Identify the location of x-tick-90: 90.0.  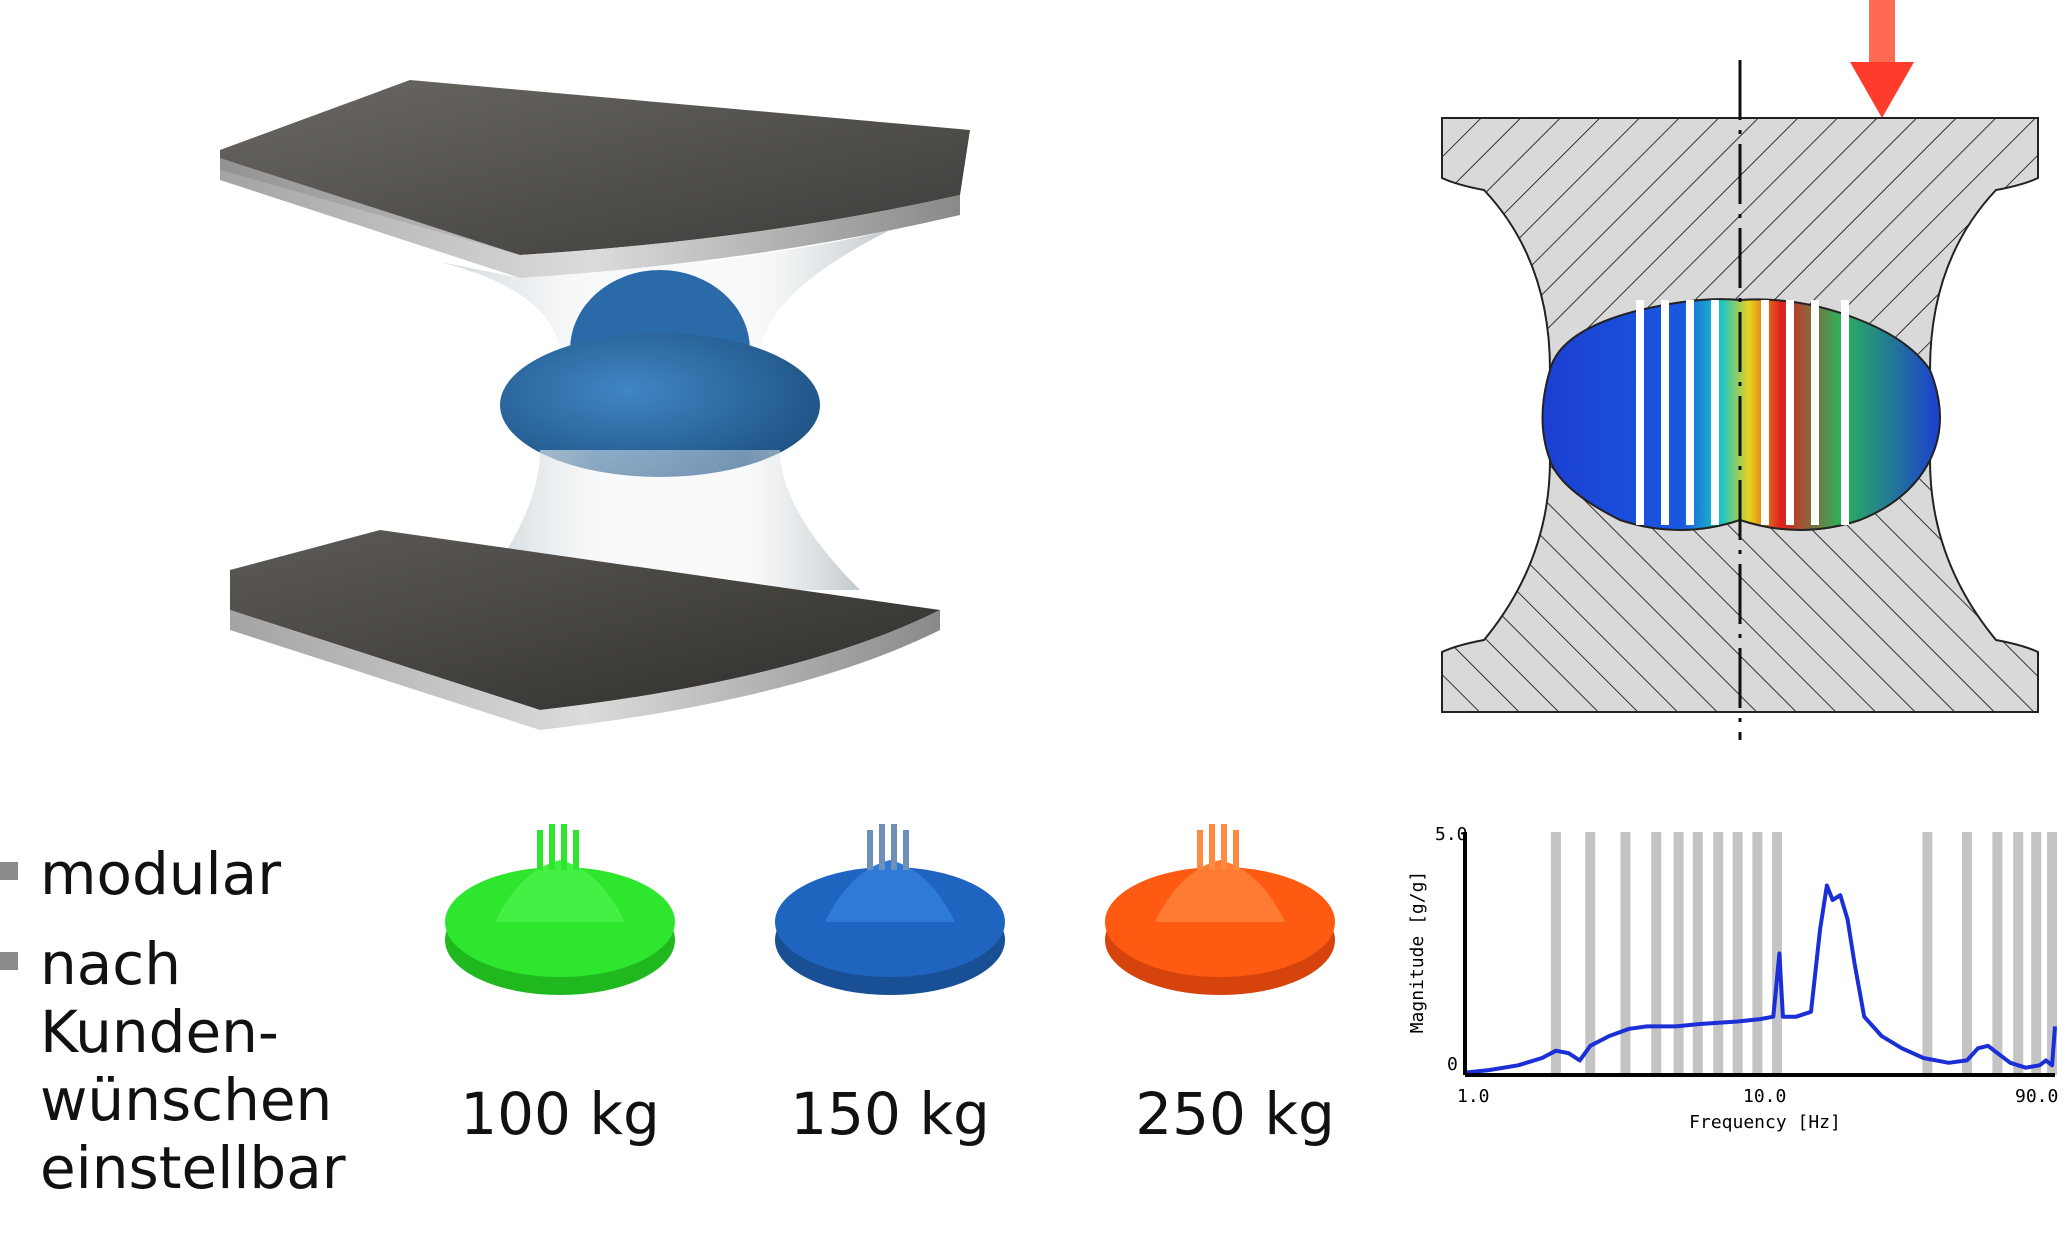
(2036, 1096).